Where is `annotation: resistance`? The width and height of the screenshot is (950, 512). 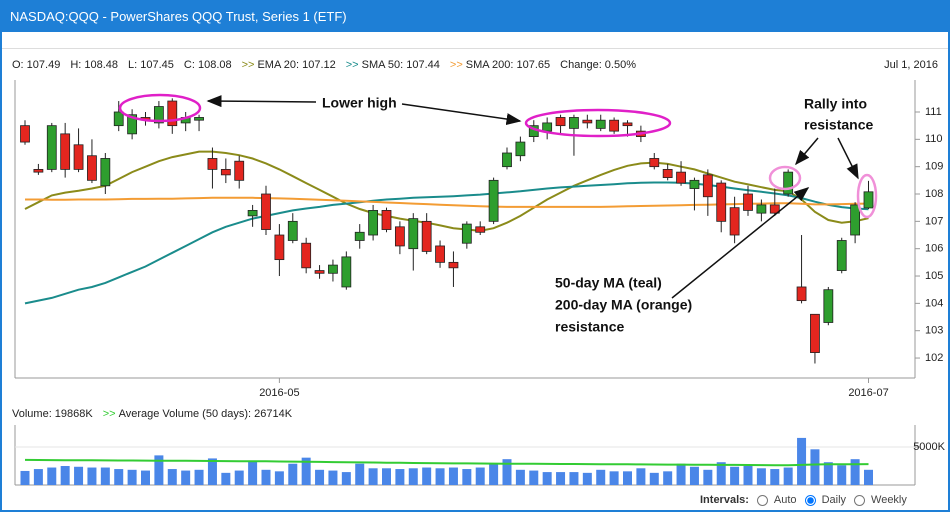 annotation: resistance is located at coordinates (838, 125).